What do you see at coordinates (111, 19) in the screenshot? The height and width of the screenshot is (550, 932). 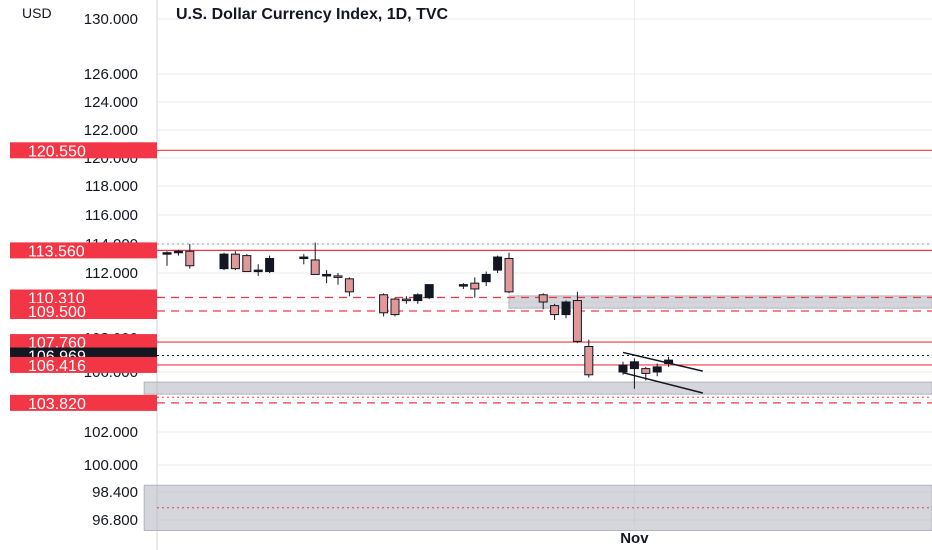 I see `y-tick-label: 130.000` at bounding box center [111, 19].